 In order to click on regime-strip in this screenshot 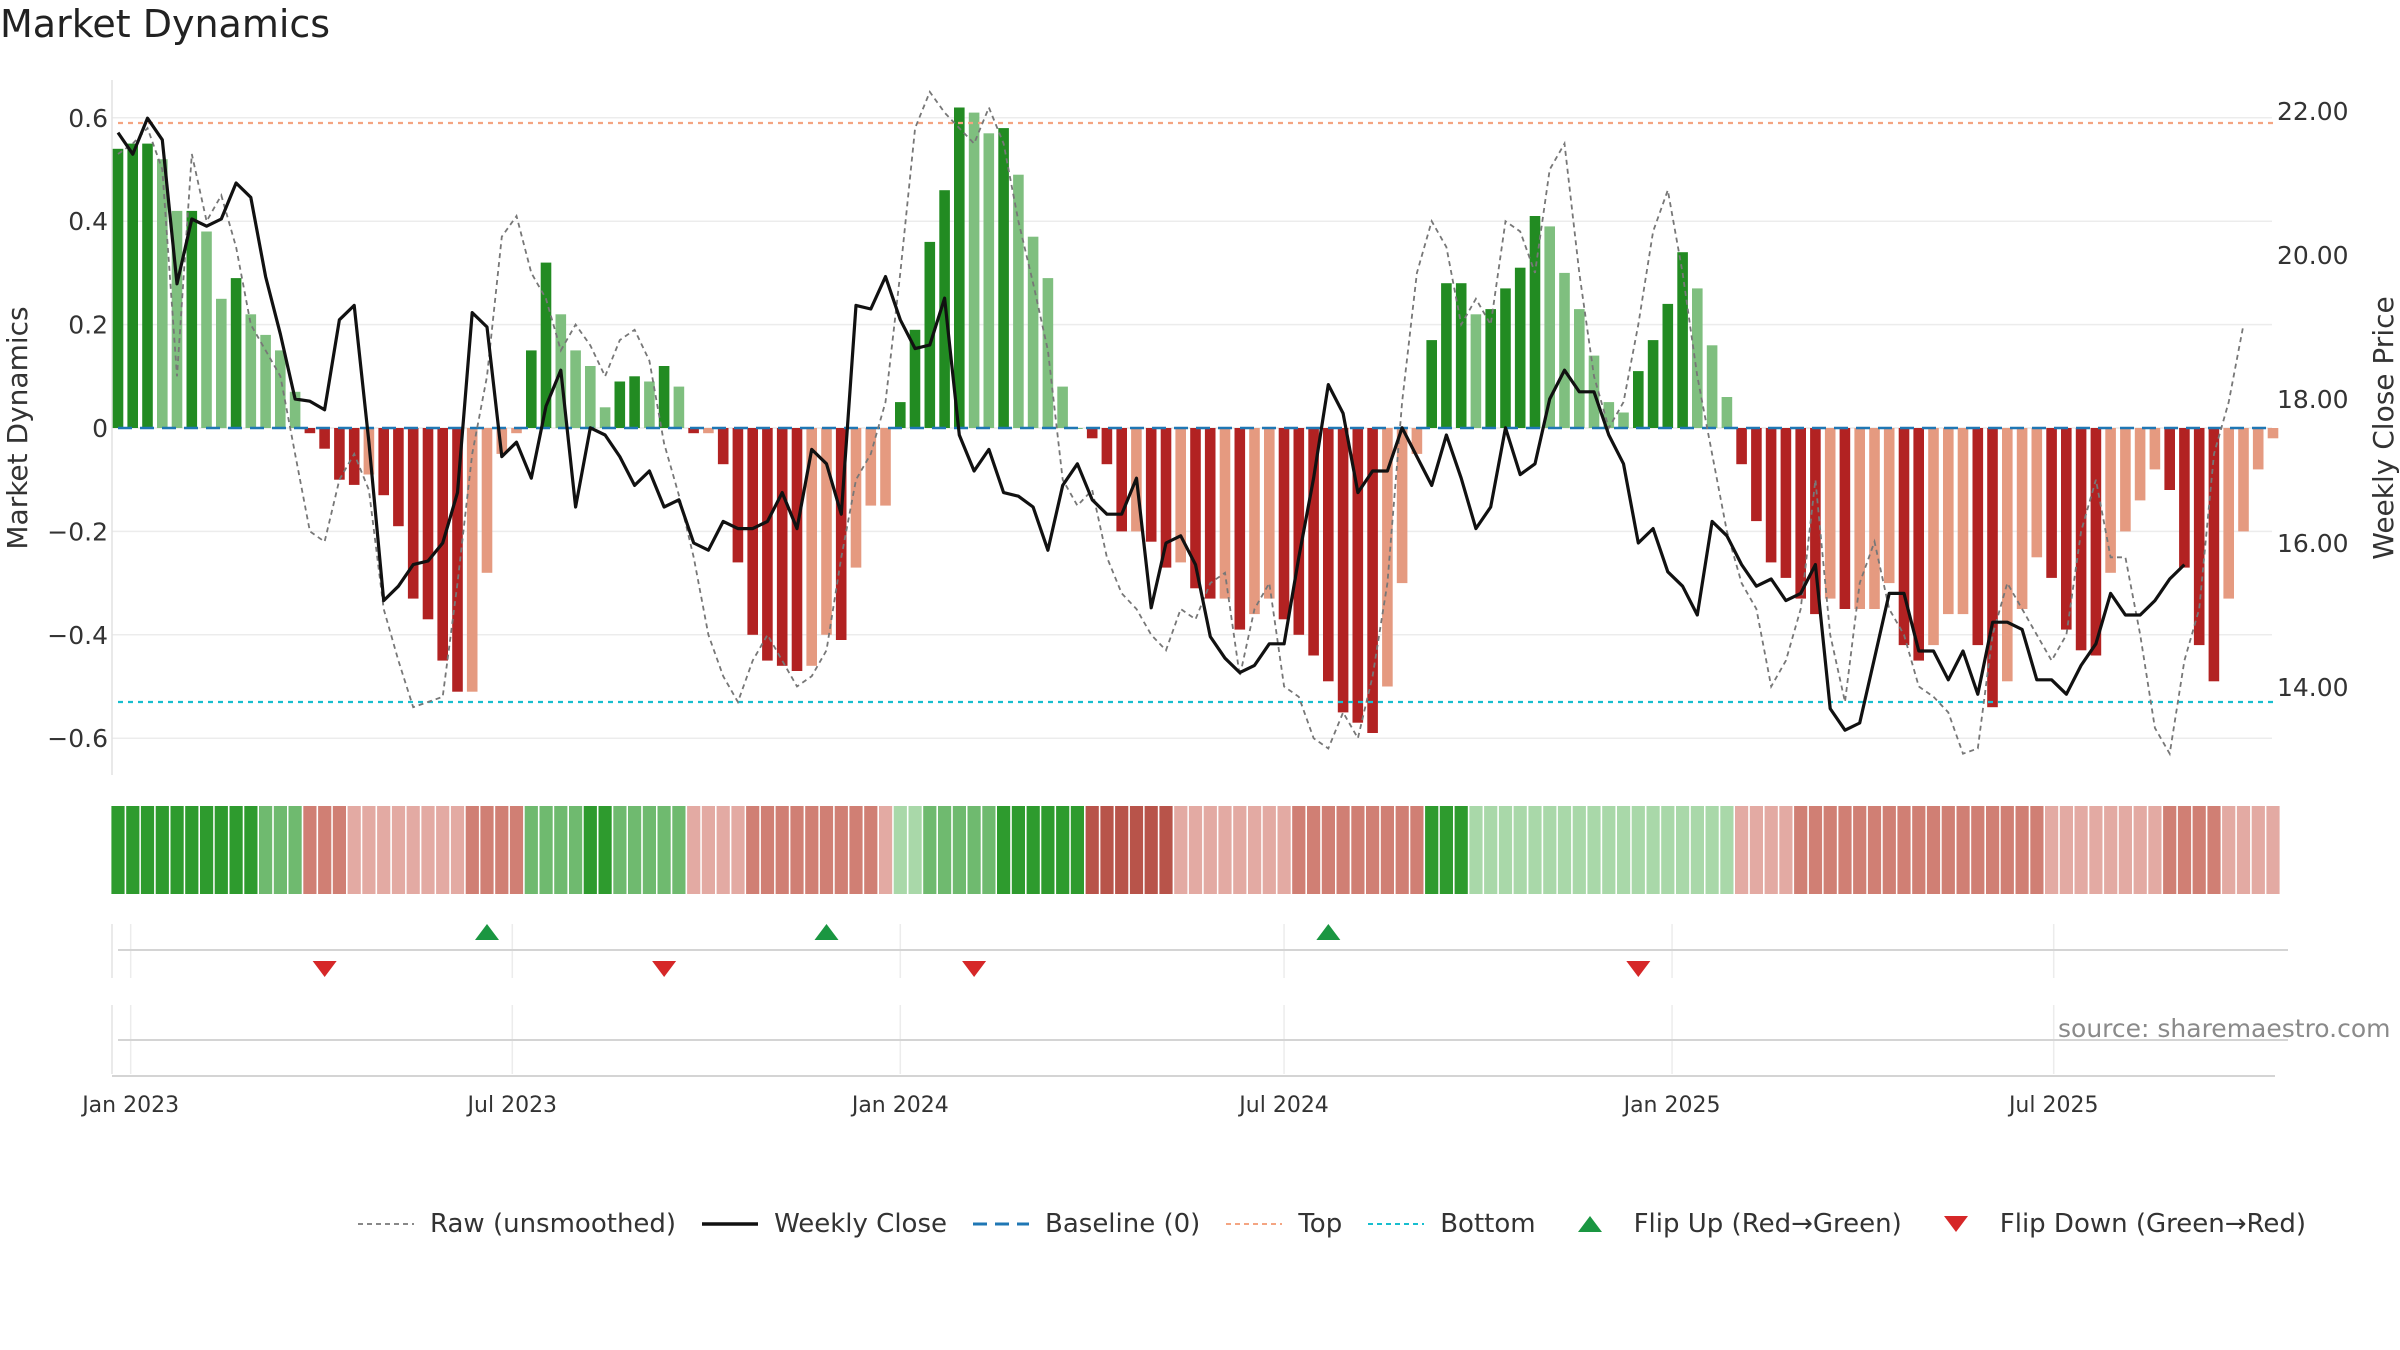, I will do `click(1195, 850)`.